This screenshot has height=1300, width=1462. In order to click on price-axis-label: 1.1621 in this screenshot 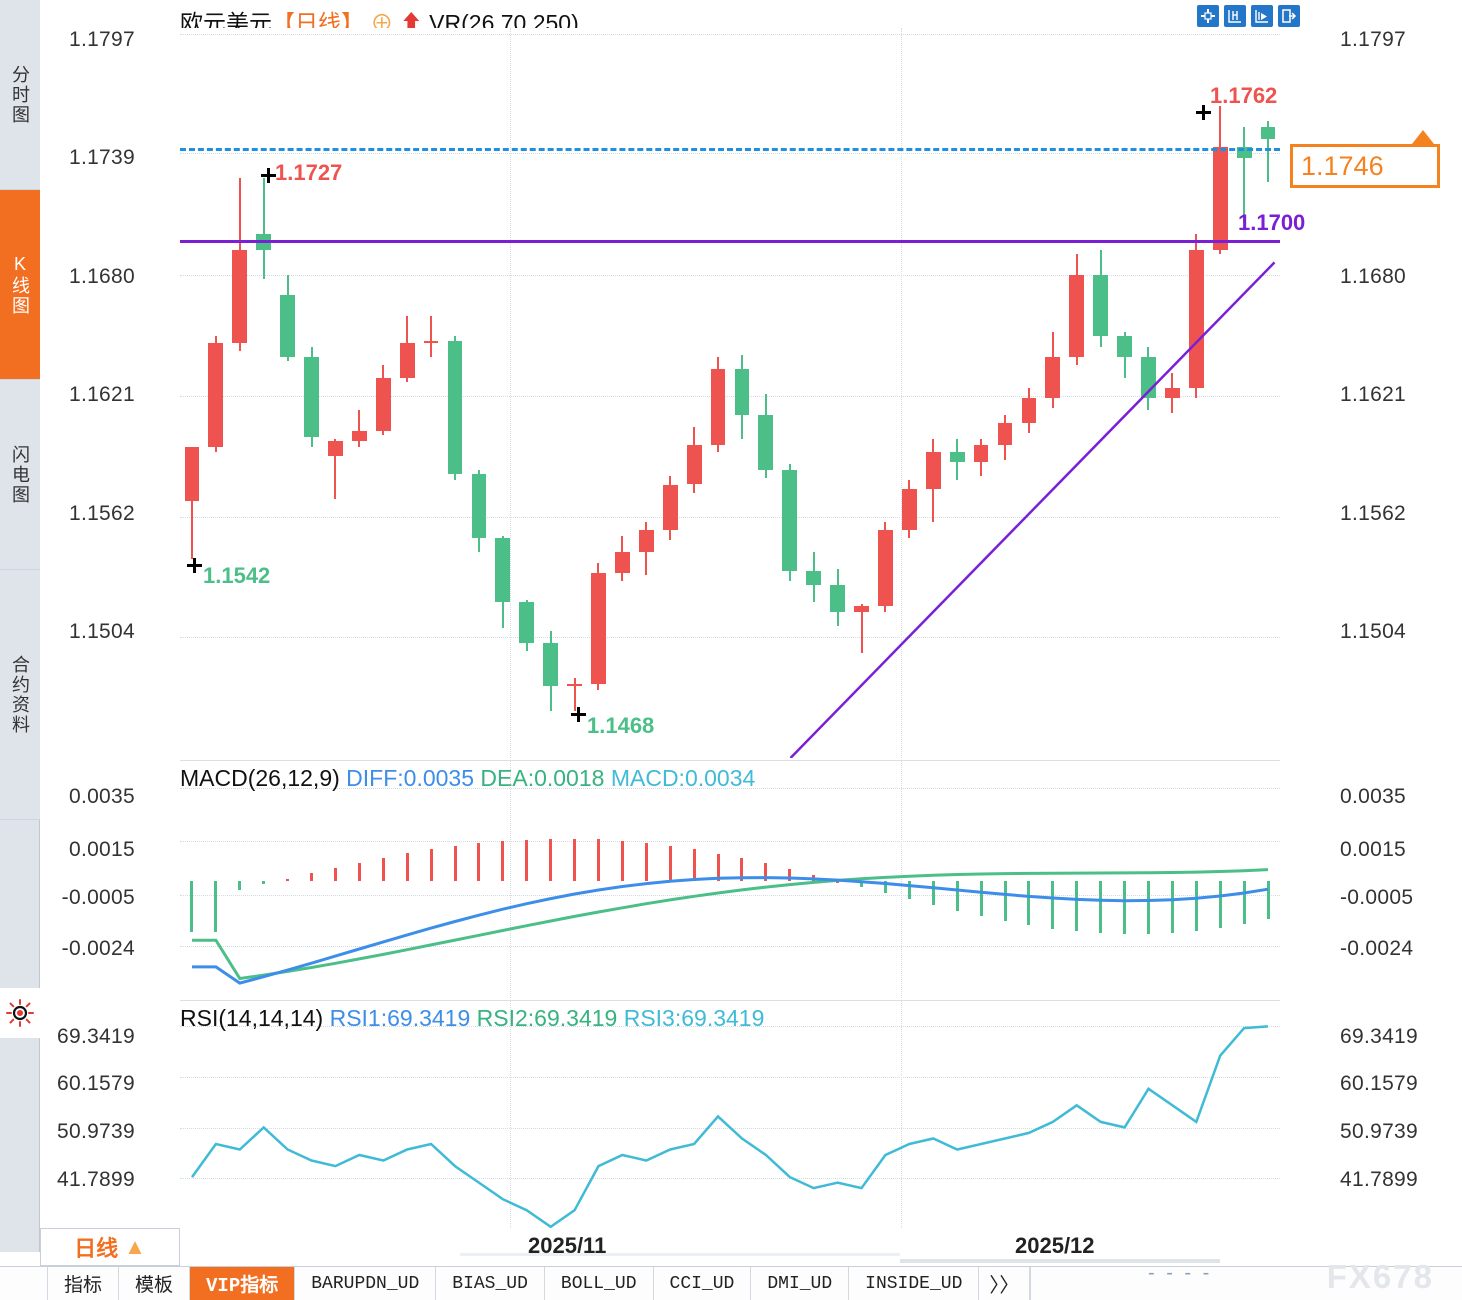, I will do `click(101, 394)`.